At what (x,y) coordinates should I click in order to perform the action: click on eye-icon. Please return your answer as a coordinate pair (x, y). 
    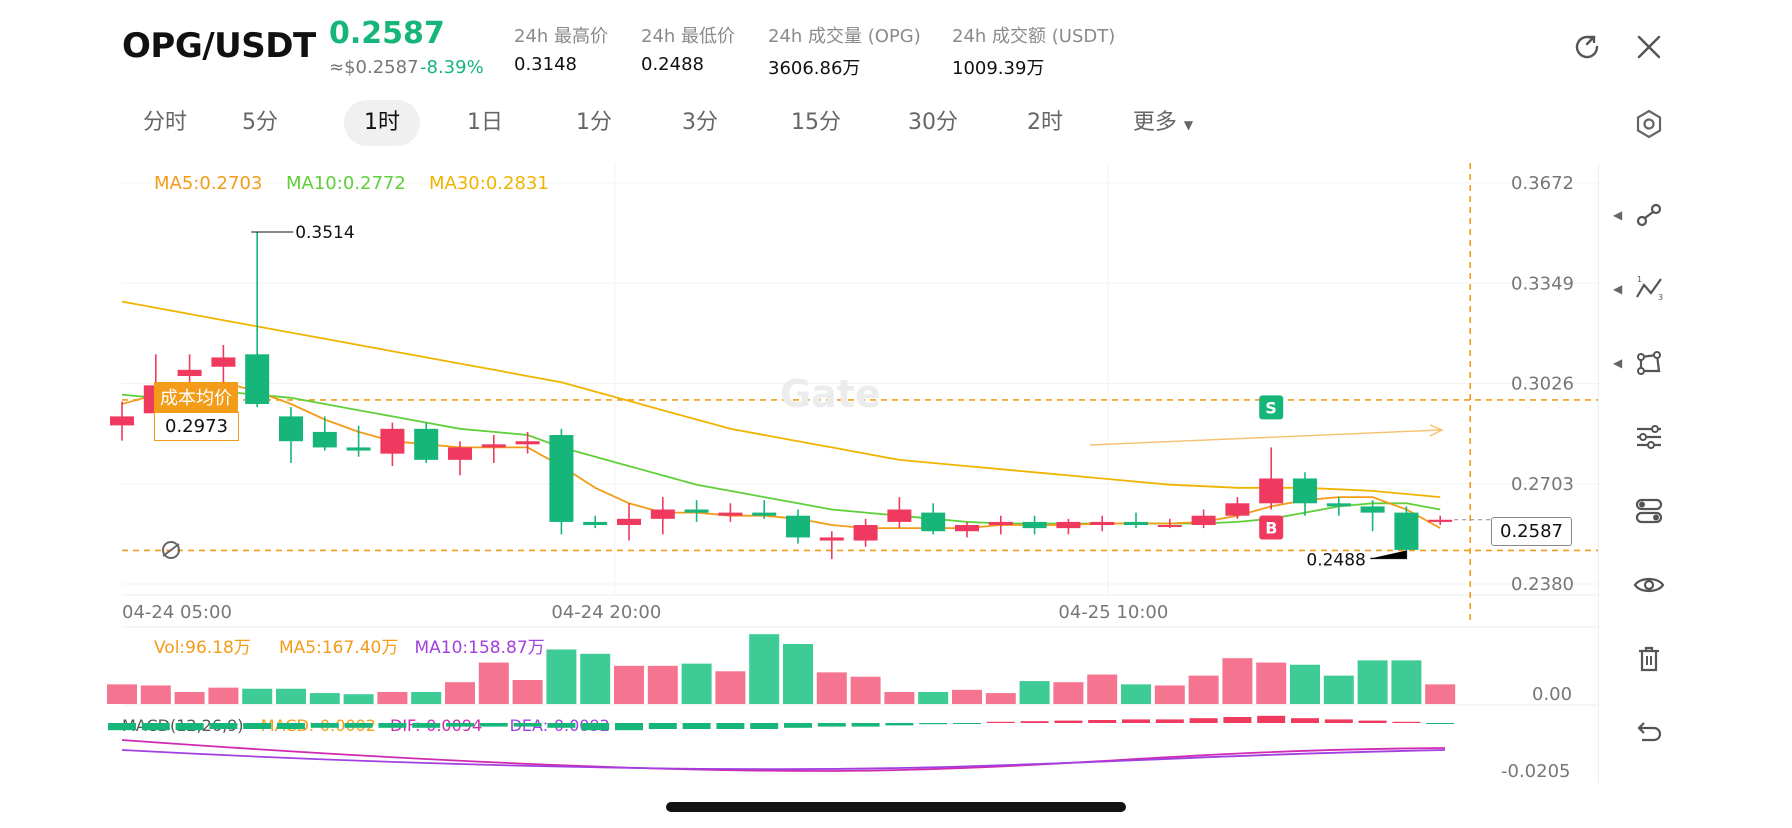
    Looking at the image, I should click on (1649, 585).